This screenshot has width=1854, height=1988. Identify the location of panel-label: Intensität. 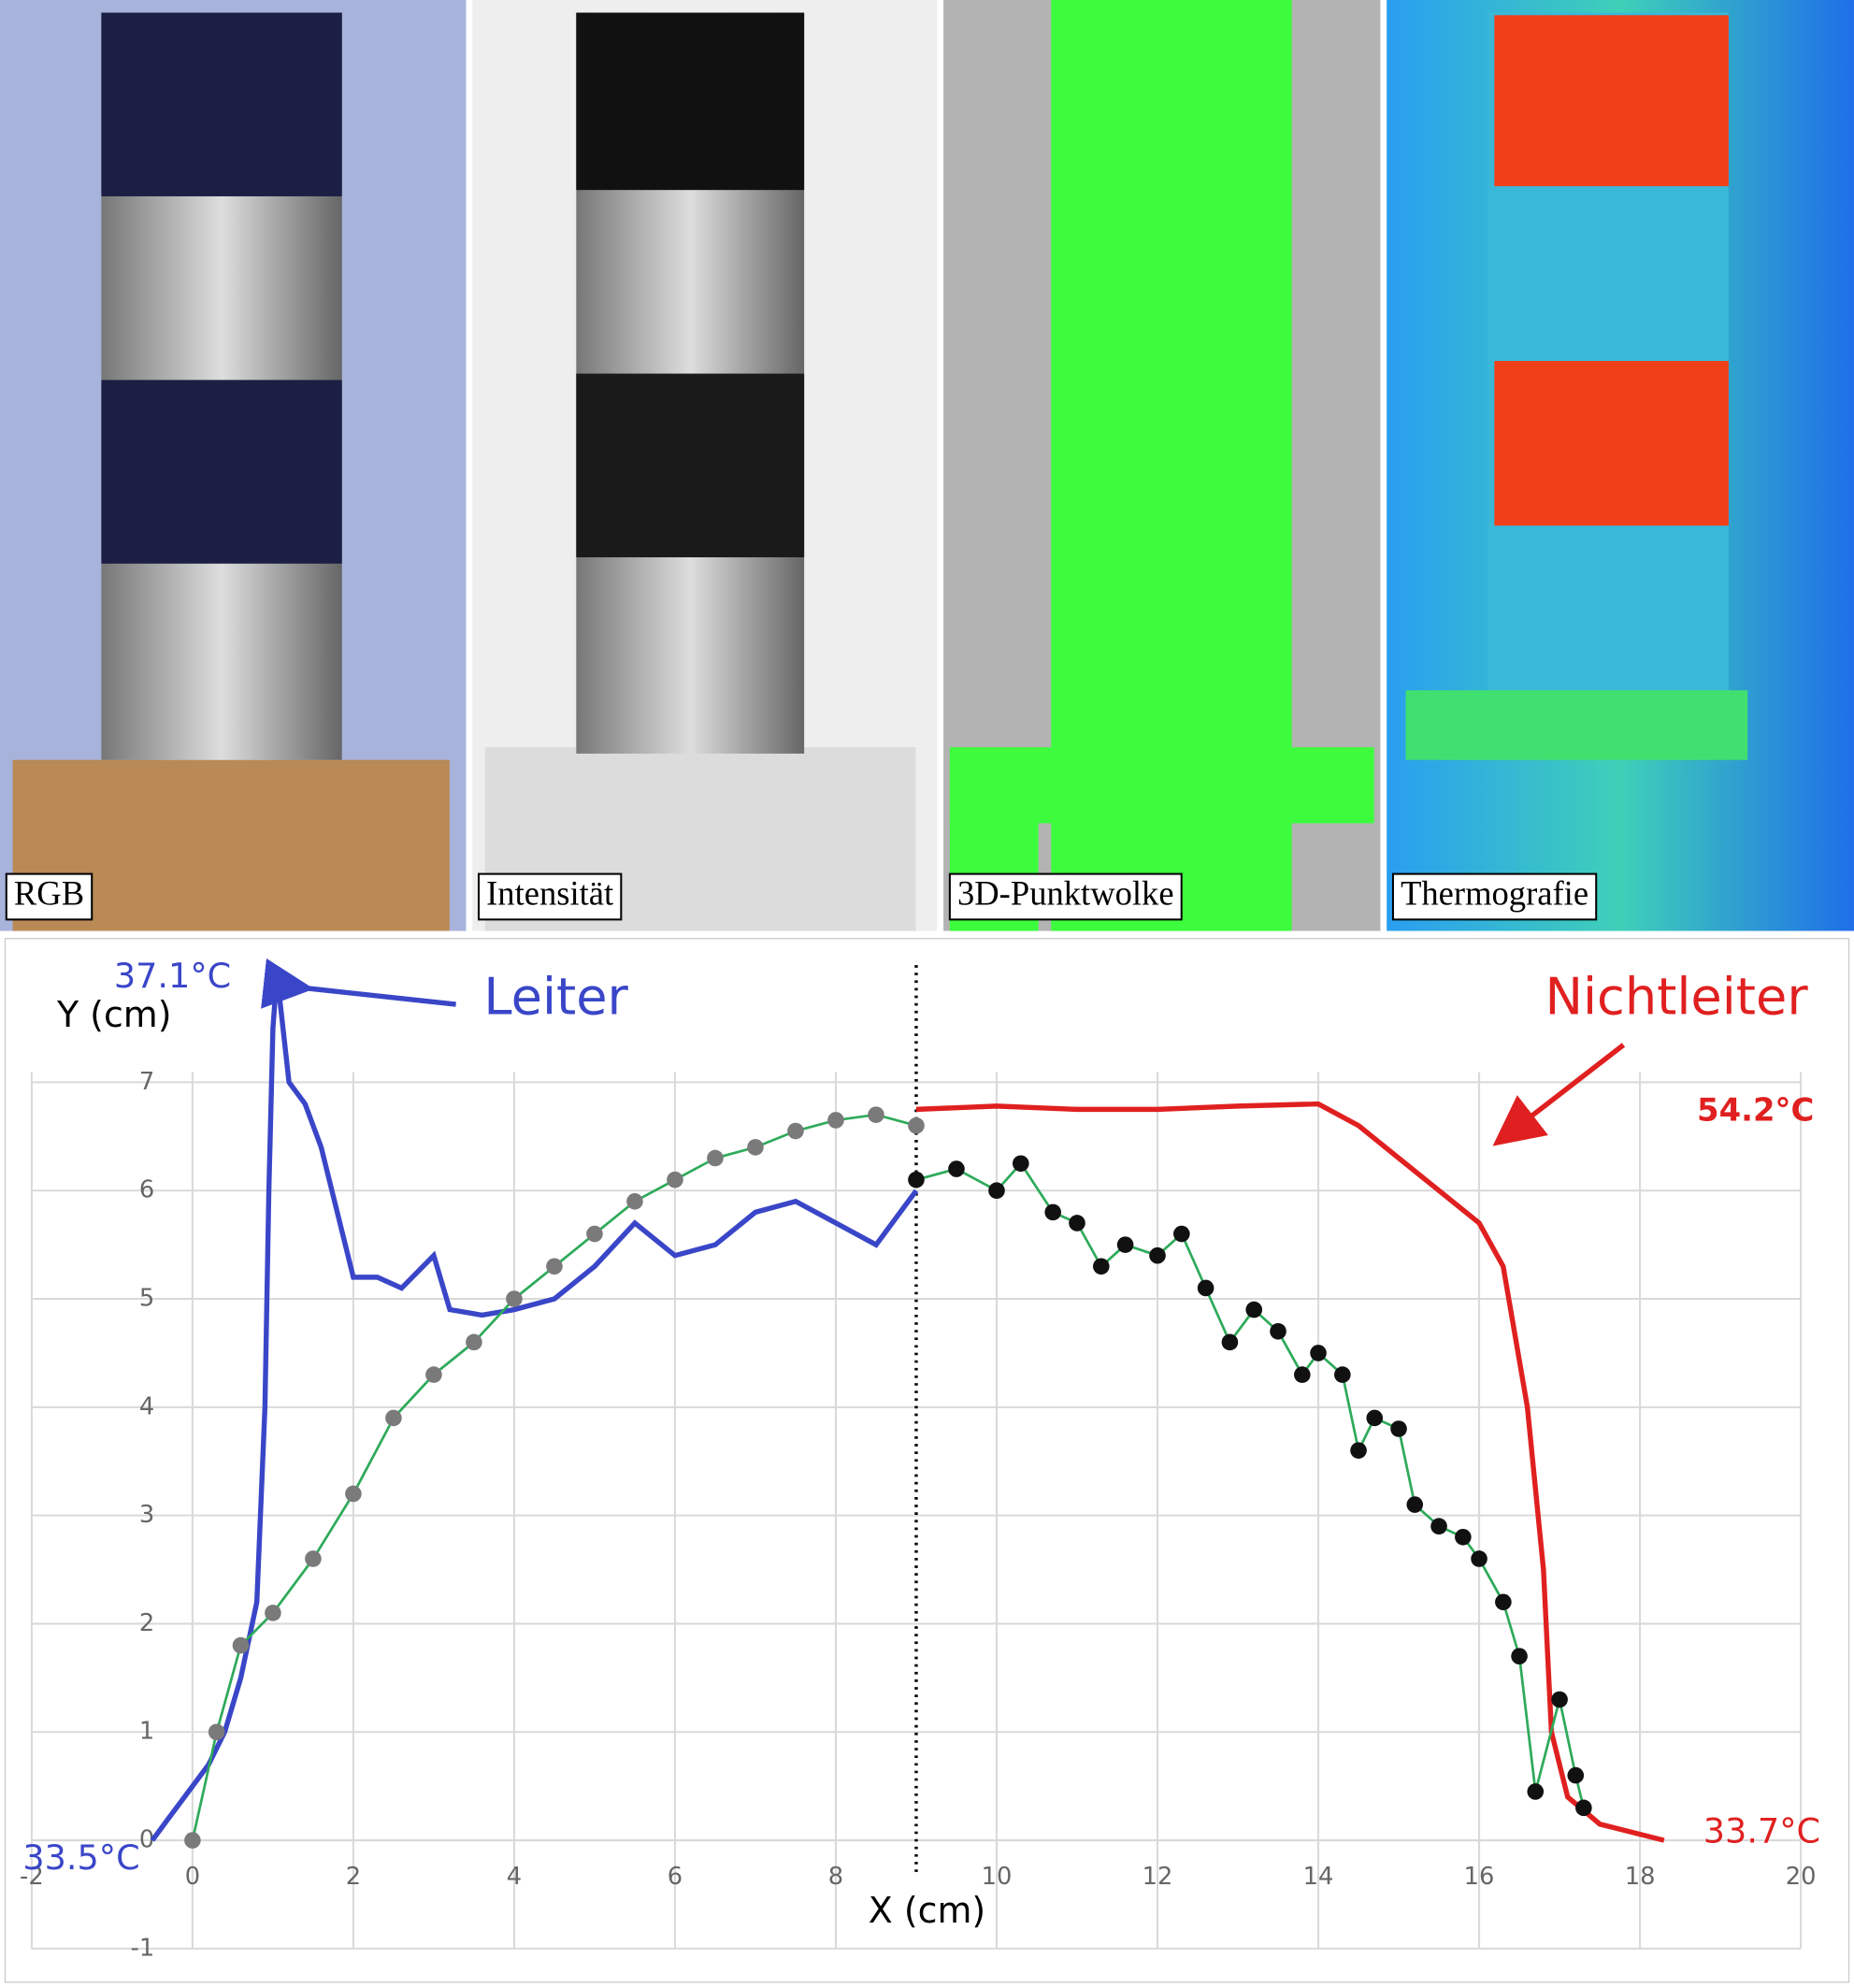
(549, 893).